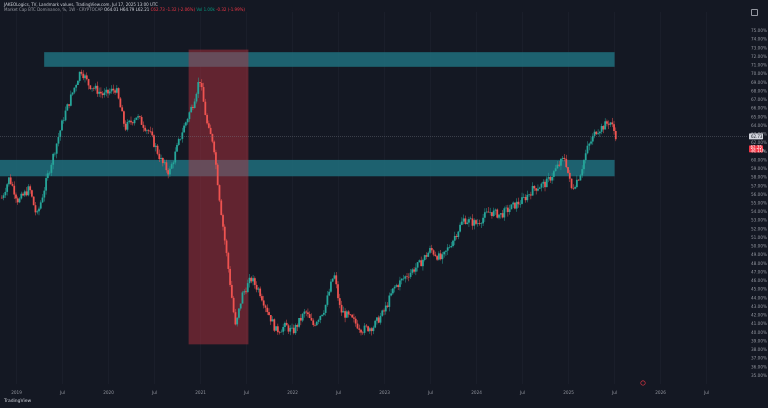 The width and height of the screenshot is (768, 408). I want to click on price-tick-label: 40.00%, so click(759, 332).